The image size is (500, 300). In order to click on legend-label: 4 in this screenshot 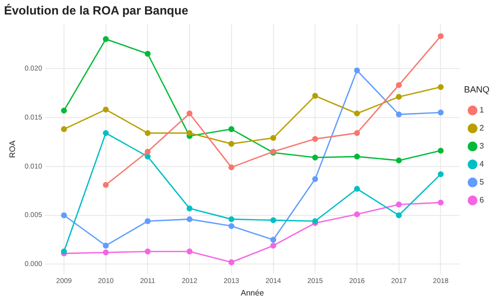, I will do `click(482, 164)`.